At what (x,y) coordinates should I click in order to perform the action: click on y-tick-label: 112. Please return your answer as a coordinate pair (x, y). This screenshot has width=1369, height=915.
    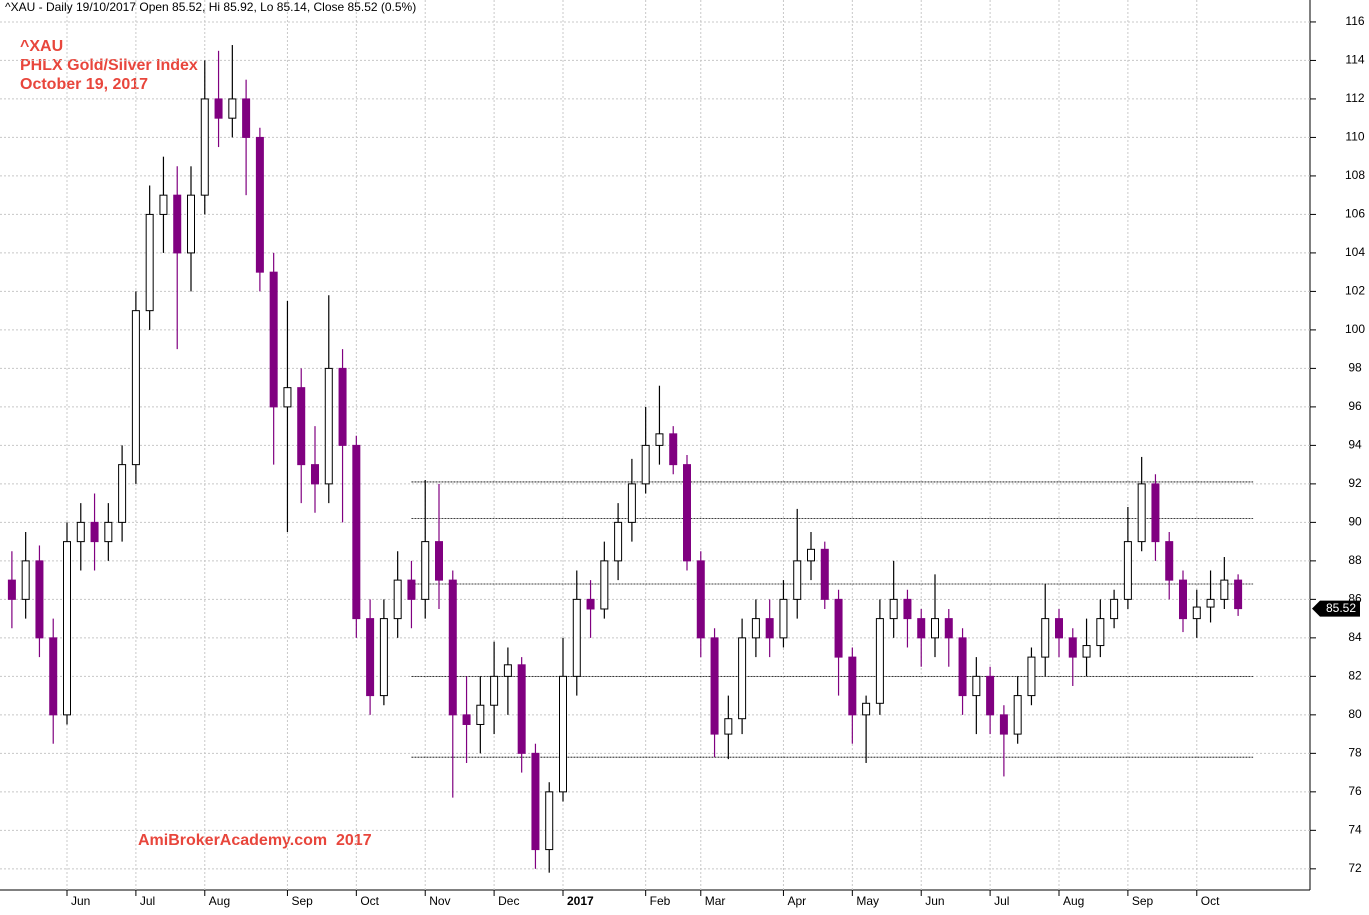
    Looking at the image, I should click on (1354, 98).